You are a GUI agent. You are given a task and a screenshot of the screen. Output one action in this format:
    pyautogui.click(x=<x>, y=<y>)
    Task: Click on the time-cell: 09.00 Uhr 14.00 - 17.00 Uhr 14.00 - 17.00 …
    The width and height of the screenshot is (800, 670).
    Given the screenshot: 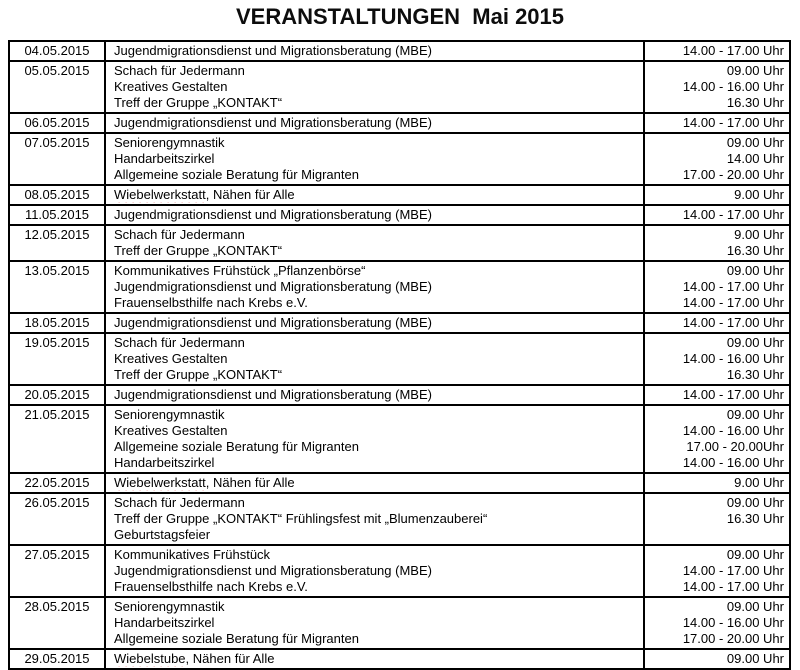 What is the action you would take?
    pyautogui.click(x=717, y=571)
    